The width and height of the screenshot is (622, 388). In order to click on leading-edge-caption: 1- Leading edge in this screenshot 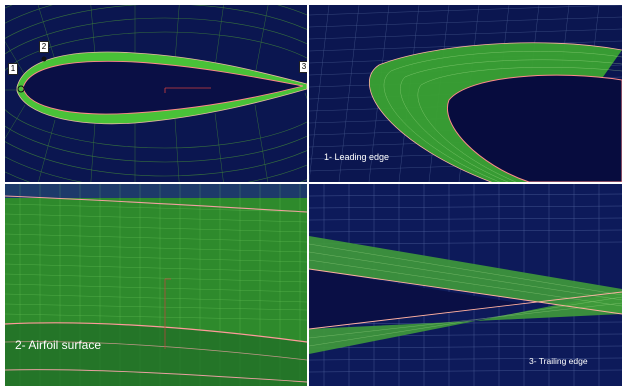, I will do `click(357, 157)`.